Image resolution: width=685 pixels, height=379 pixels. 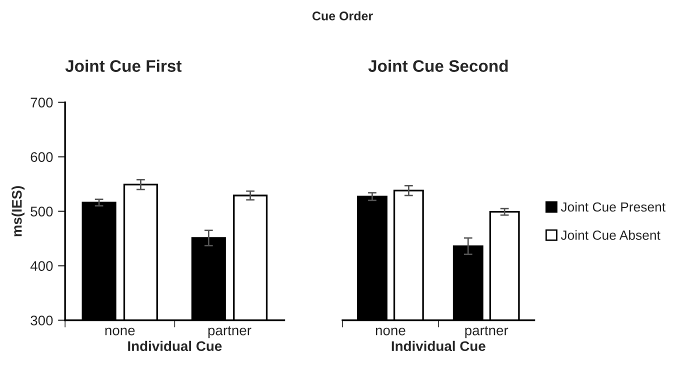 I want to click on chart-title: Joint Cue Second, so click(x=438, y=66).